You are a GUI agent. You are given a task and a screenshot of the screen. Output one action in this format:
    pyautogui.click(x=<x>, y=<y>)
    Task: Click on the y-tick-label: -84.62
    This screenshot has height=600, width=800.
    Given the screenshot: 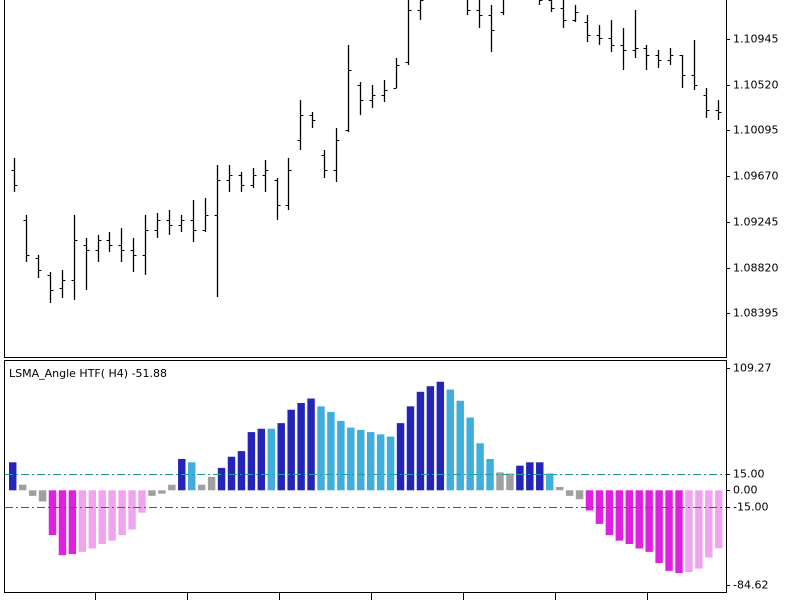 What is the action you would take?
    pyautogui.click(x=750, y=585)
    